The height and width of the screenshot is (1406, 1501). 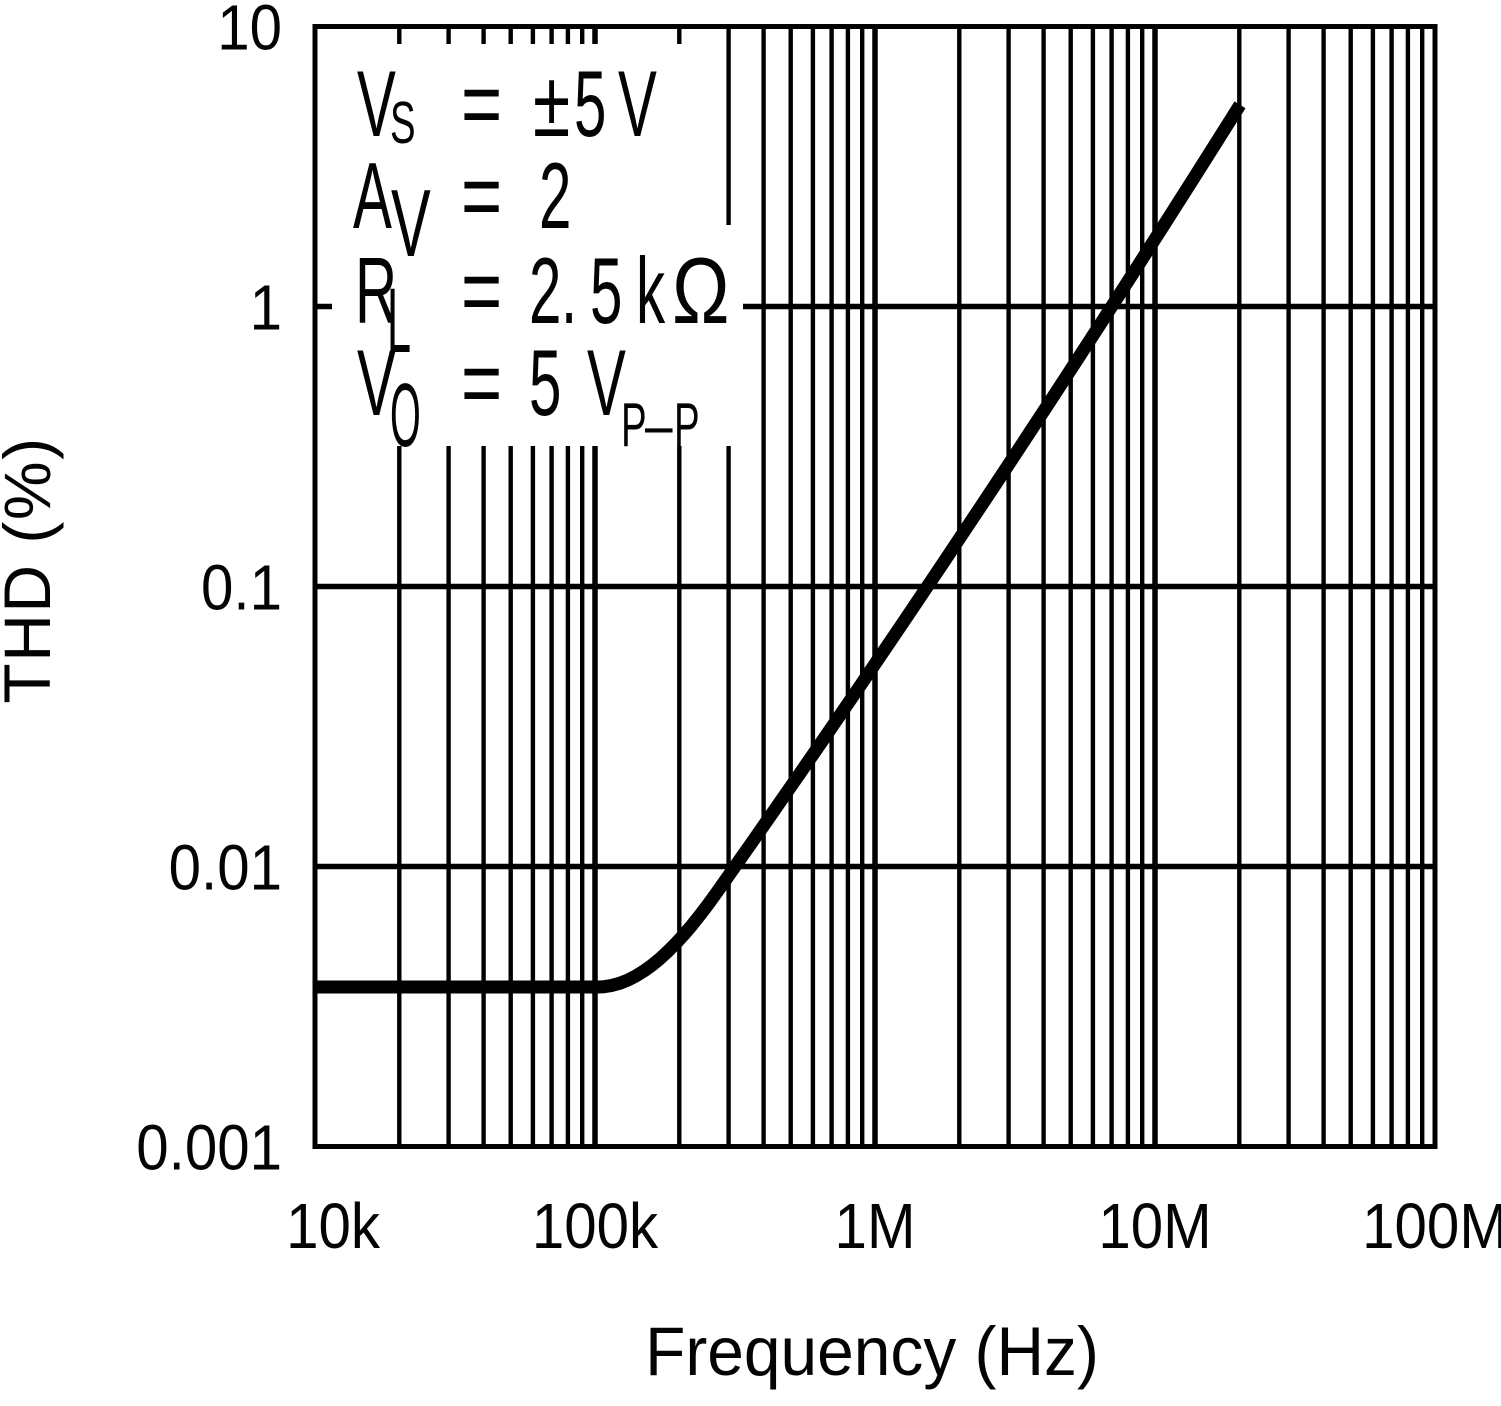 What do you see at coordinates (241, 587) in the screenshot?
I see `svg-text: 0.1` at bounding box center [241, 587].